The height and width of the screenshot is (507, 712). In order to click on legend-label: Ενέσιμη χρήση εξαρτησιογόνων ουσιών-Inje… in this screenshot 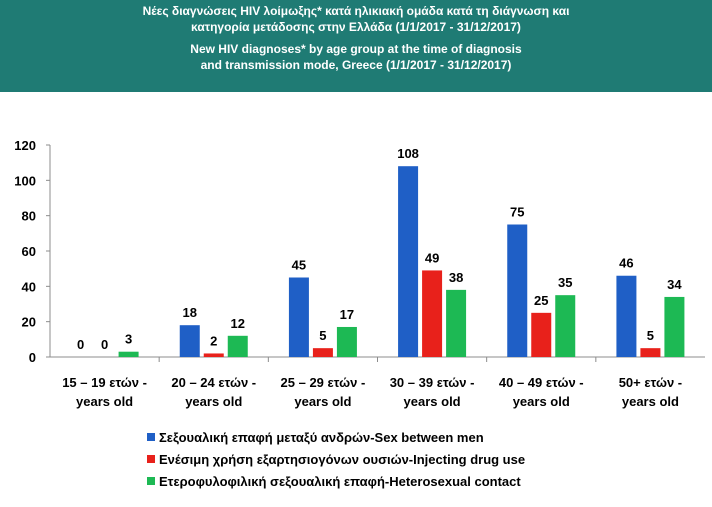, I will do `click(342, 459)`.